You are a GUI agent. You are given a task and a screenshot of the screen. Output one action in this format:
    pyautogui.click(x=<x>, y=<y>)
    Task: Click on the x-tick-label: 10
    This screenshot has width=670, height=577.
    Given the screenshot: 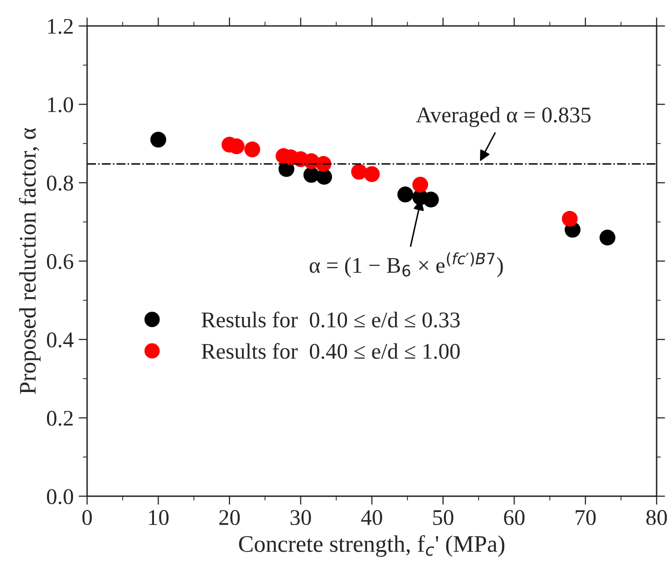 What is the action you would take?
    pyautogui.click(x=159, y=518)
    